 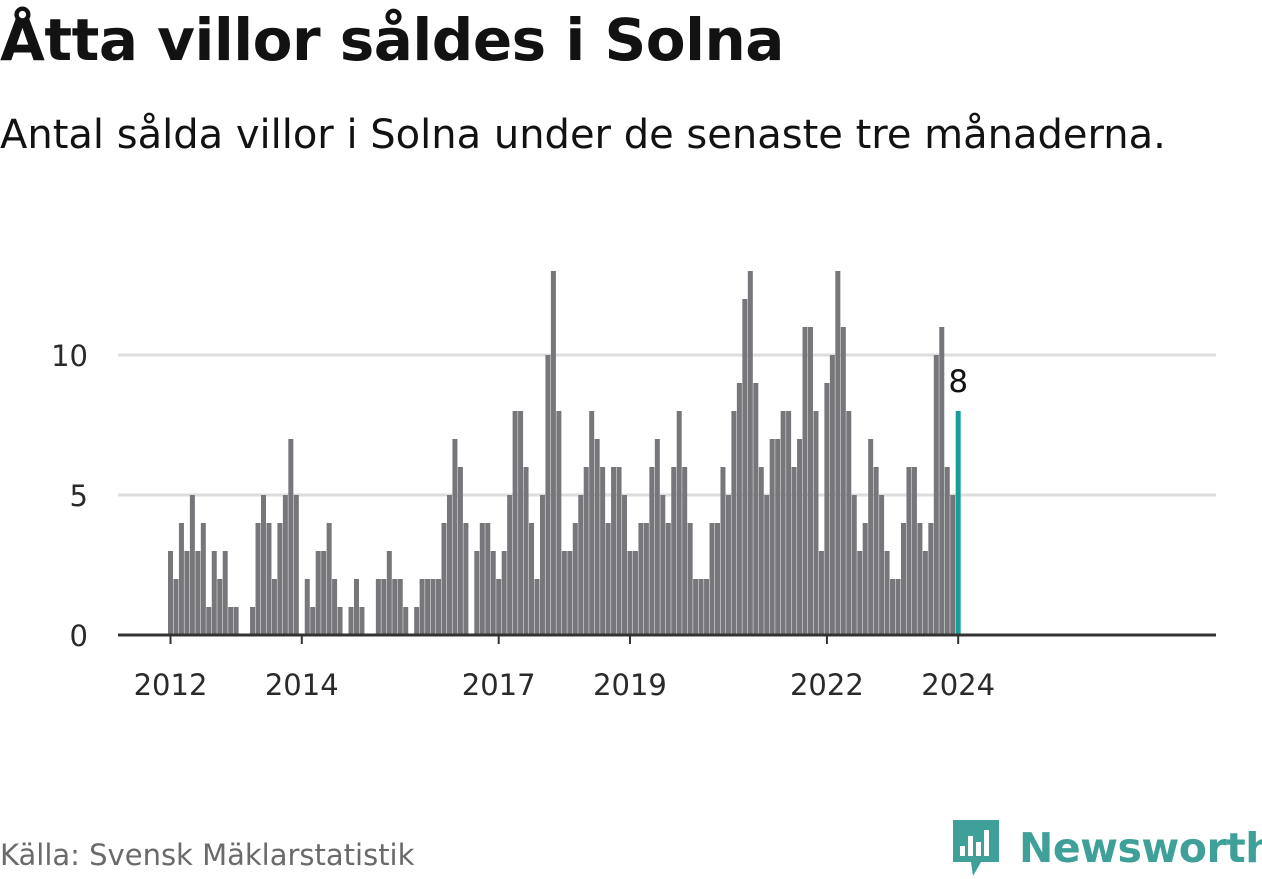 I want to click on newsworthy-chart-icon, so click(x=976, y=848).